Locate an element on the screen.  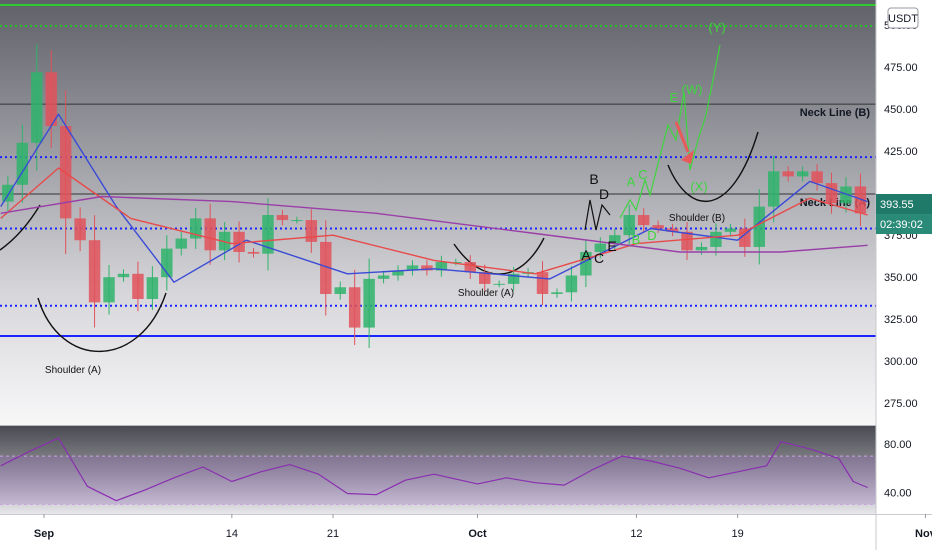
shoulder-arc-b is located at coordinates (713, 167).